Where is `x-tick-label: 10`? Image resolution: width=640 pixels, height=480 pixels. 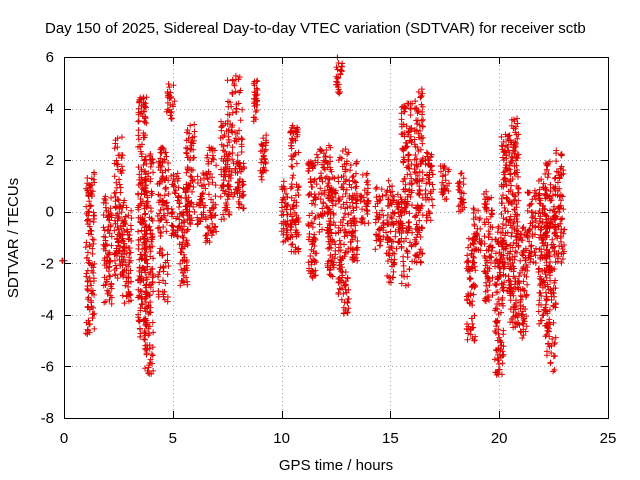 x-tick-label: 10 is located at coordinates (281, 438).